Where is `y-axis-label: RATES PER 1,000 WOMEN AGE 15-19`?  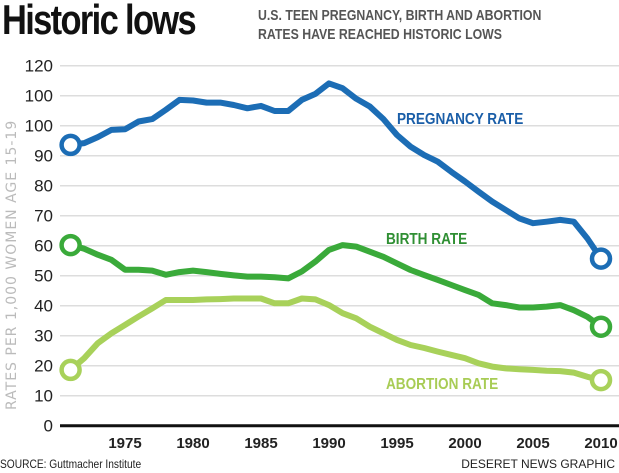 y-axis-label: RATES PER 1,000 WOMEN AGE 15-19 is located at coordinates (12, 265).